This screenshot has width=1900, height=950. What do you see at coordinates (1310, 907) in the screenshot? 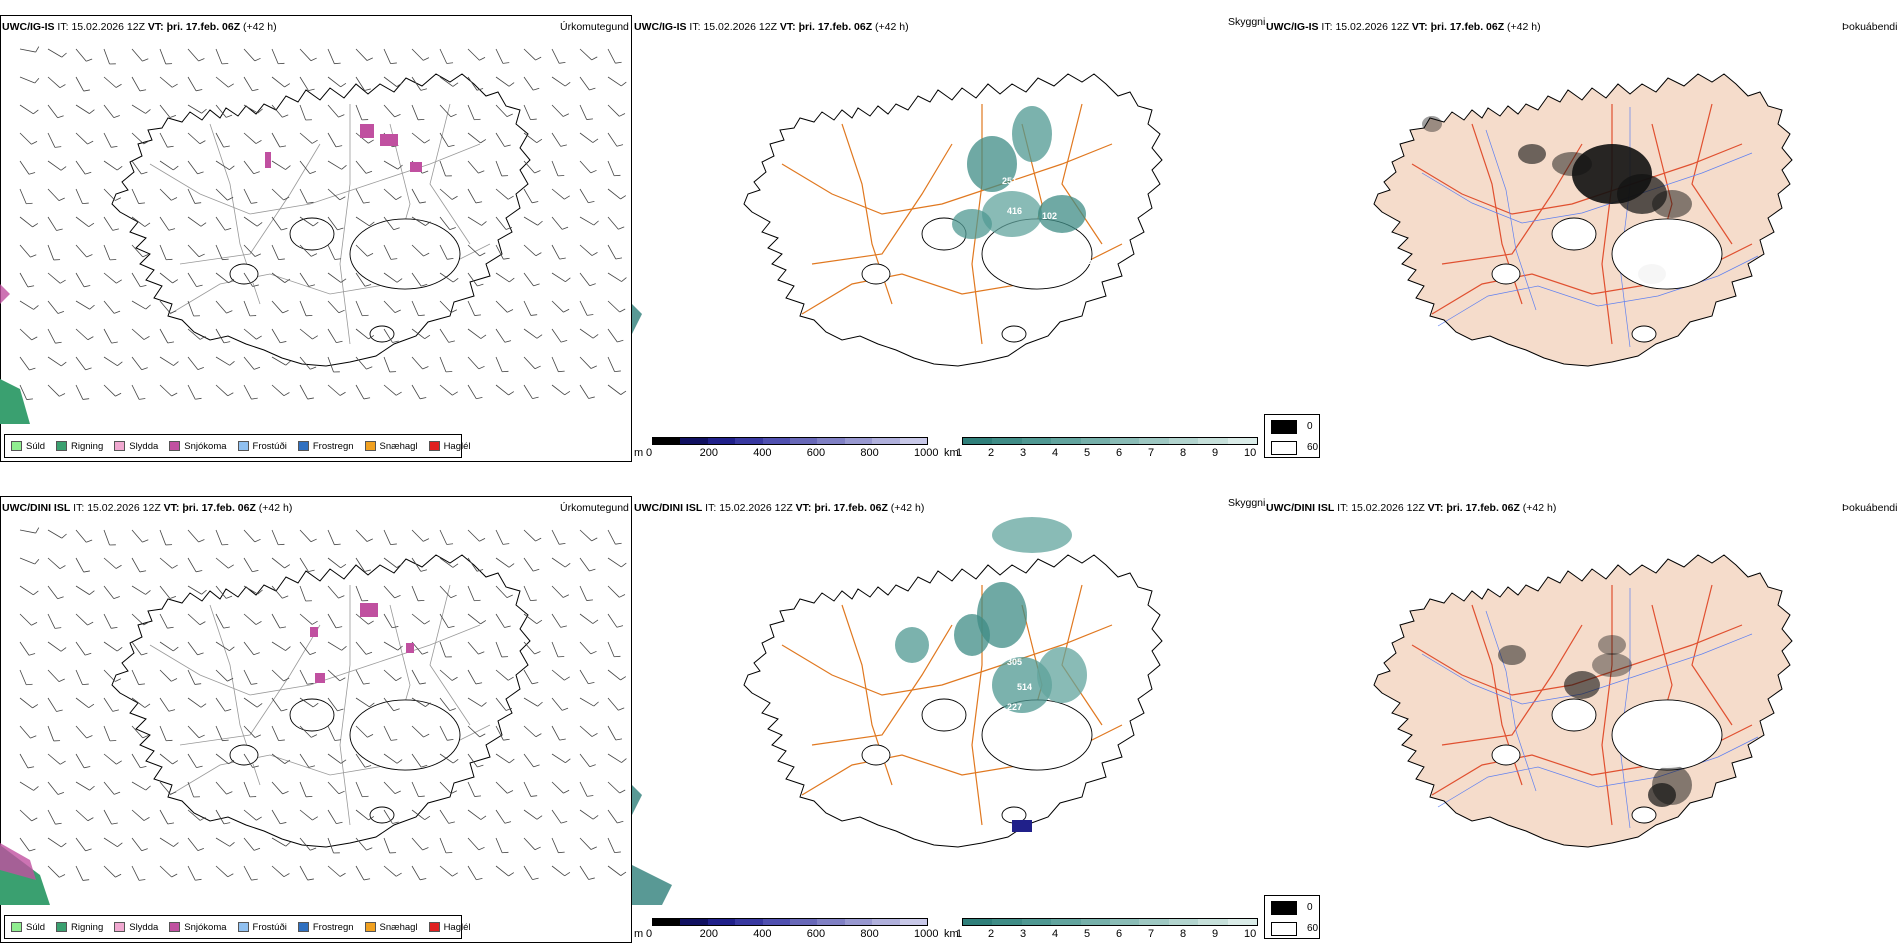
I see `cloud-label: 0` at bounding box center [1310, 907].